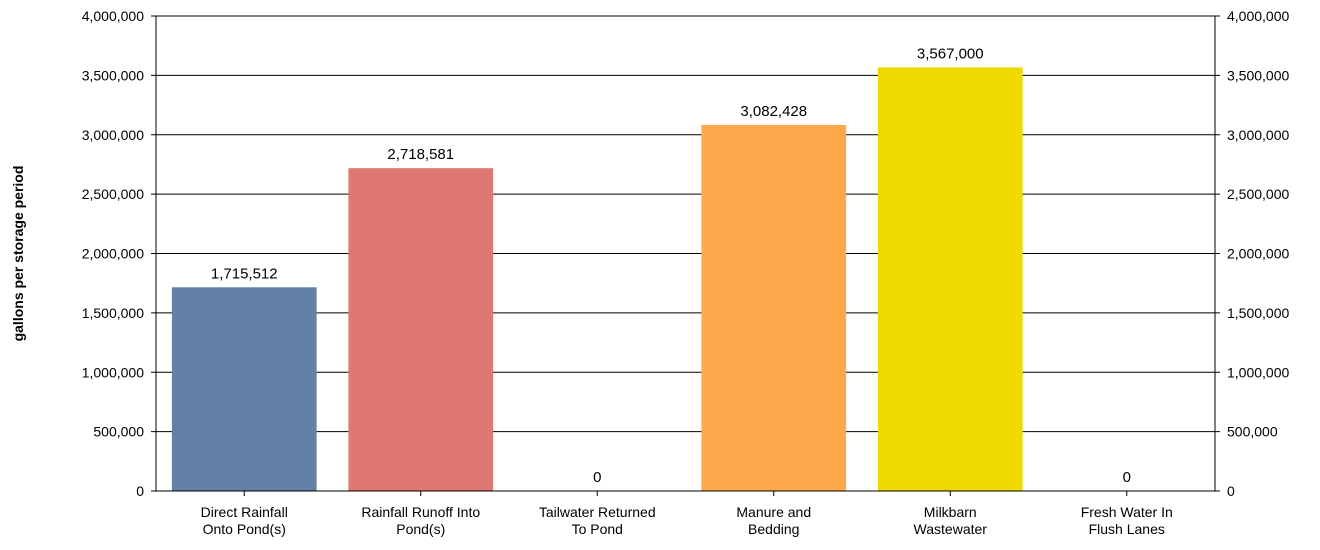 This screenshot has height=550, width=1320. What do you see at coordinates (1258, 254) in the screenshot?
I see `right-tick-label: 2,000,000` at bounding box center [1258, 254].